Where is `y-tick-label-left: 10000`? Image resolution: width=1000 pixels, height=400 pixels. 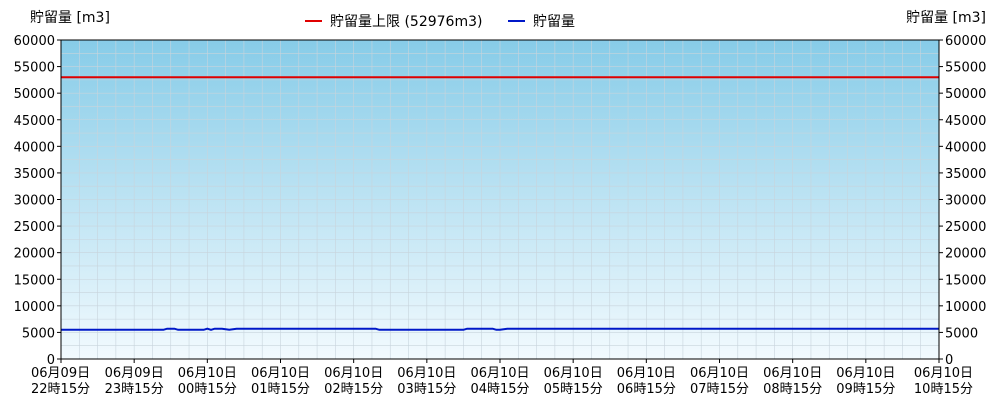
y-tick-label-left: 10000 is located at coordinates (34, 307).